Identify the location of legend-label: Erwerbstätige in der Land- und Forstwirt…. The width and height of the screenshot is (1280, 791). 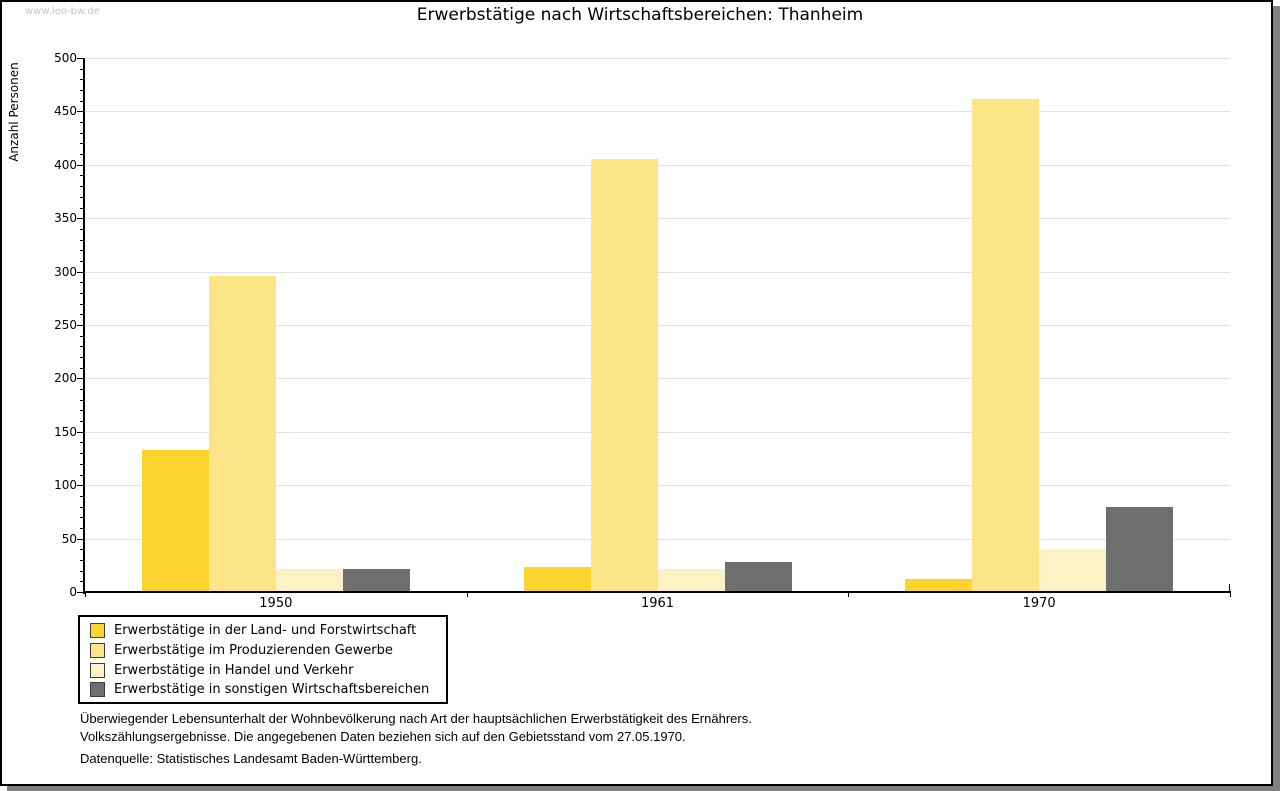
(265, 631).